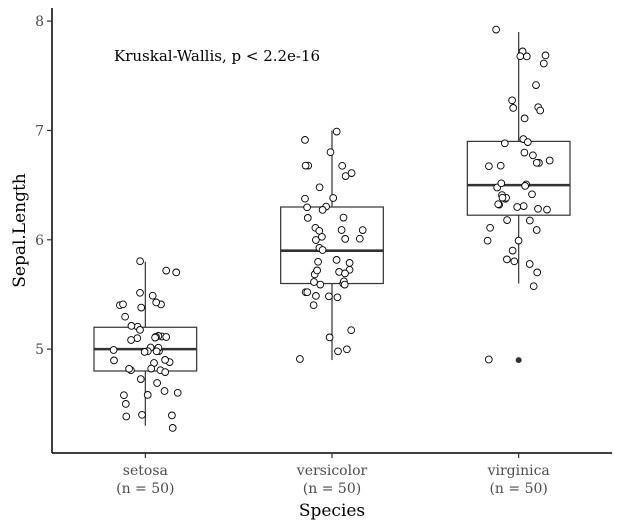 This screenshot has width=621, height=531. Describe the element at coordinates (39, 241) in the screenshot. I see `y-tick-label: 6` at that location.